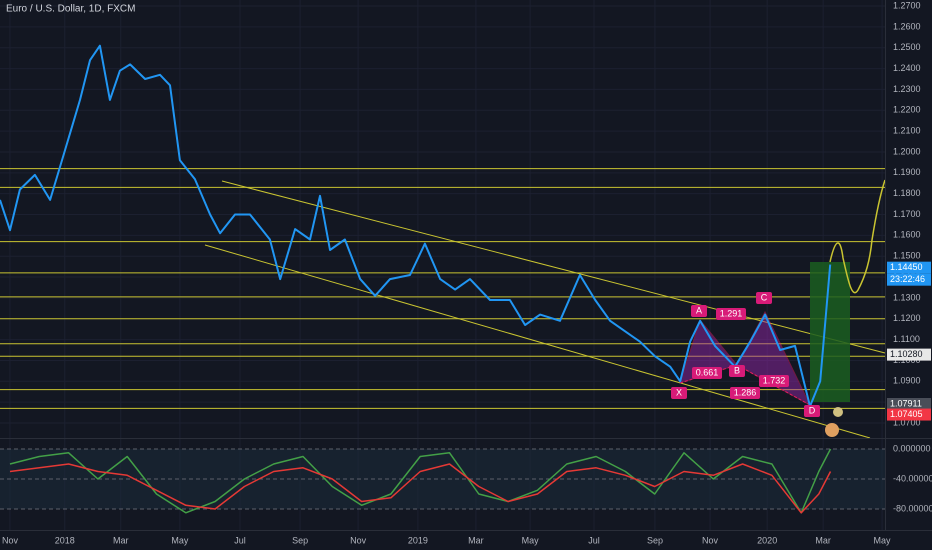 The image size is (932, 550). What do you see at coordinates (907, 89) in the screenshot?
I see `y-tick-label: 1.2300` at bounding box center [907, 89].